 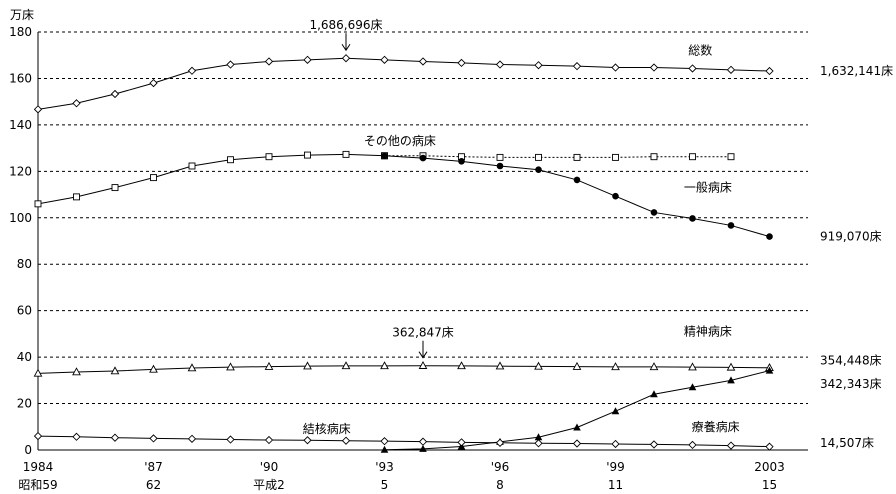 What do you see at coordinates (20, 125) in the screenshot?
I see `y-tick-label: 140` at bounding box center [20, 125].